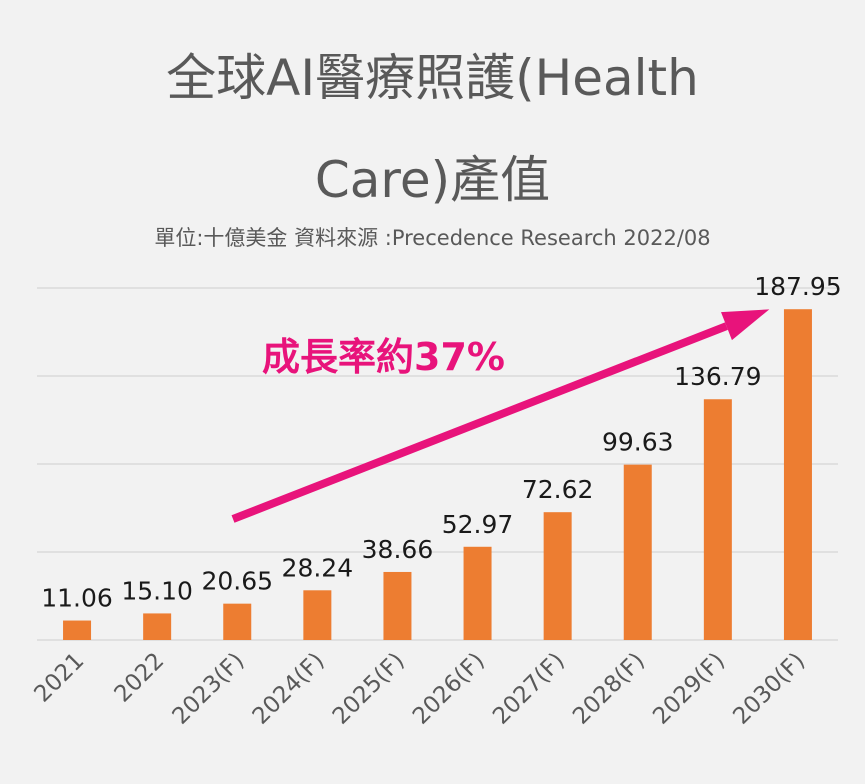 This screenshot has width=865, height=784. Describe the element at coordinates (449, 689) in the screenshot. I see `x-tick-label: 2026(F)` at that location.